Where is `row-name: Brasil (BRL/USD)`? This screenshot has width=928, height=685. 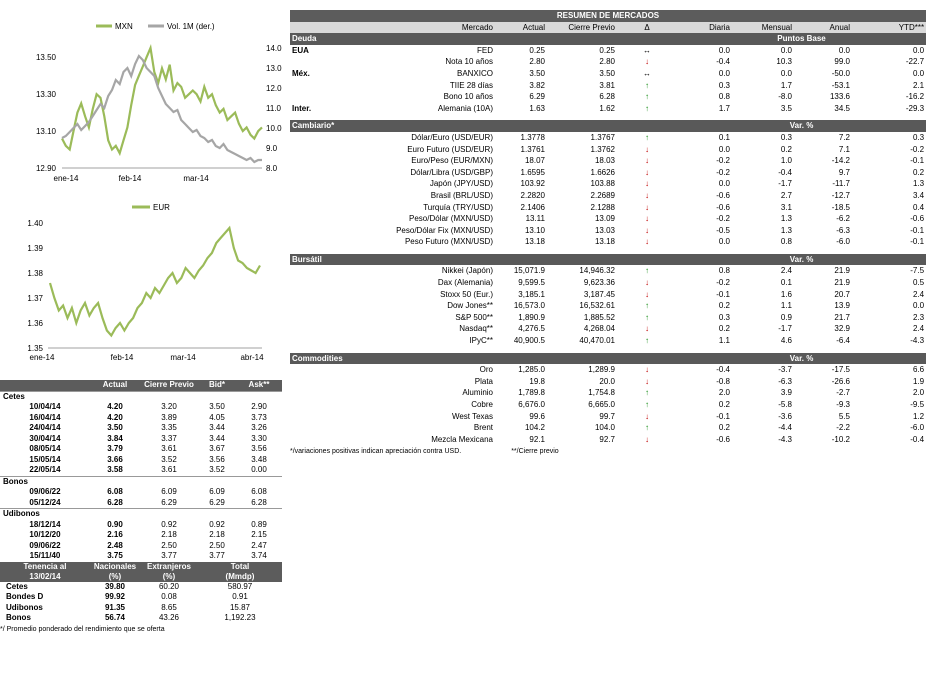
row-name: Brasil (BRL/USD) is located at coordinates (461, 195).